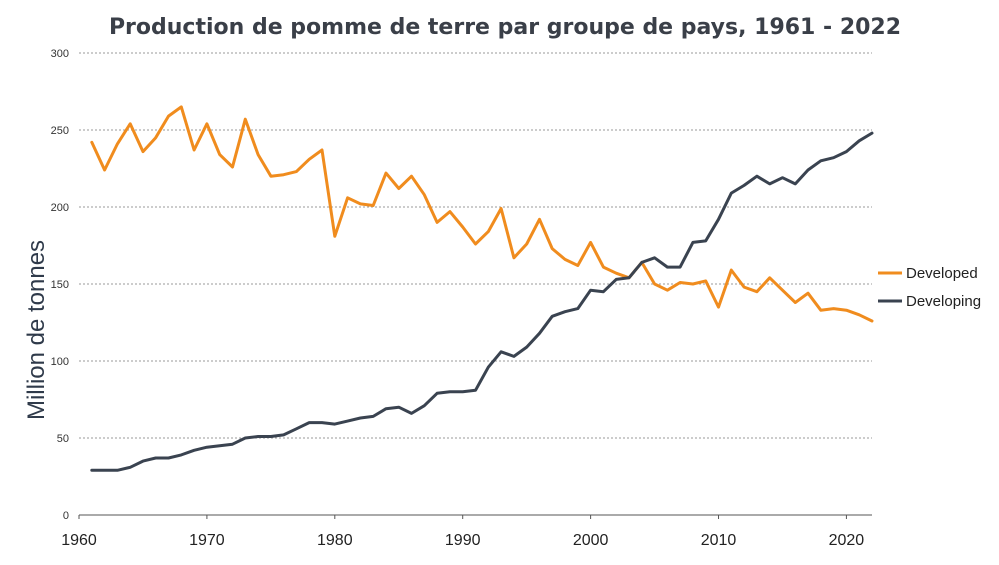 This screenshot has height=565, width=999. What do you see at coordinates (60, 362) in the screenshot?
I see `y-tick-label: 100` at bounding box center [60, 362].